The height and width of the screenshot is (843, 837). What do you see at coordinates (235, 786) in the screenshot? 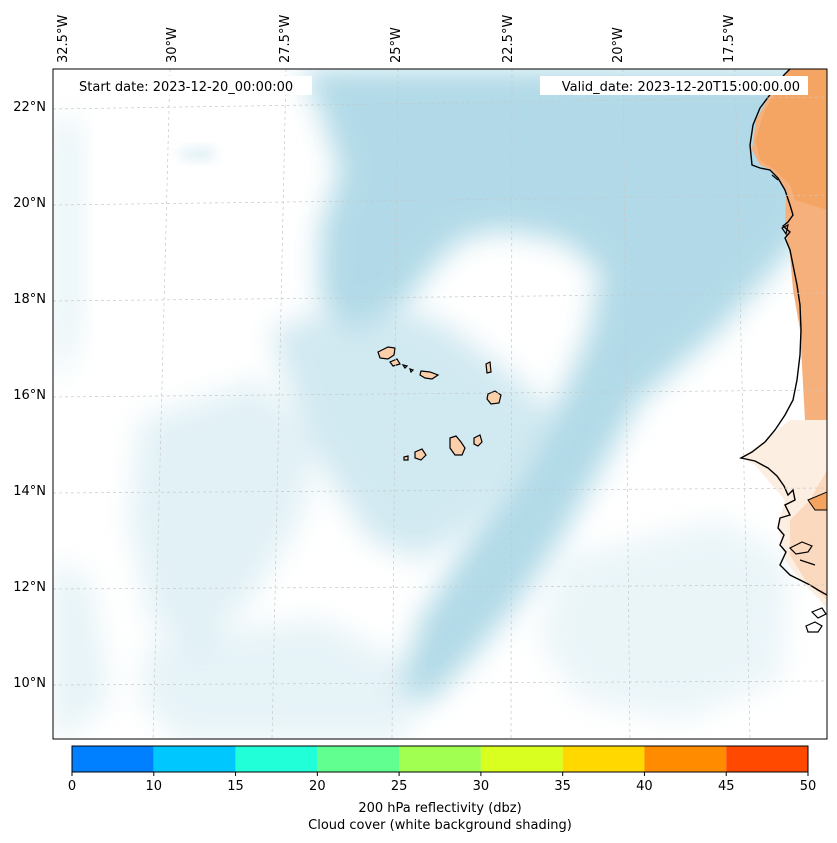
I see `colorbar-tick-label: 15` at bounding box center [235, 786].